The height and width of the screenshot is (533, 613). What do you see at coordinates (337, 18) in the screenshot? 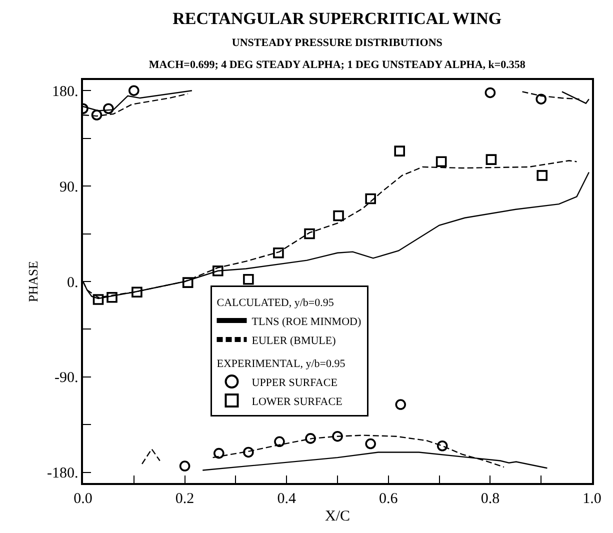
I see `chart-title: RECTANGULAR SUPERCRITICAL WING` at bounding box center [337, 18].